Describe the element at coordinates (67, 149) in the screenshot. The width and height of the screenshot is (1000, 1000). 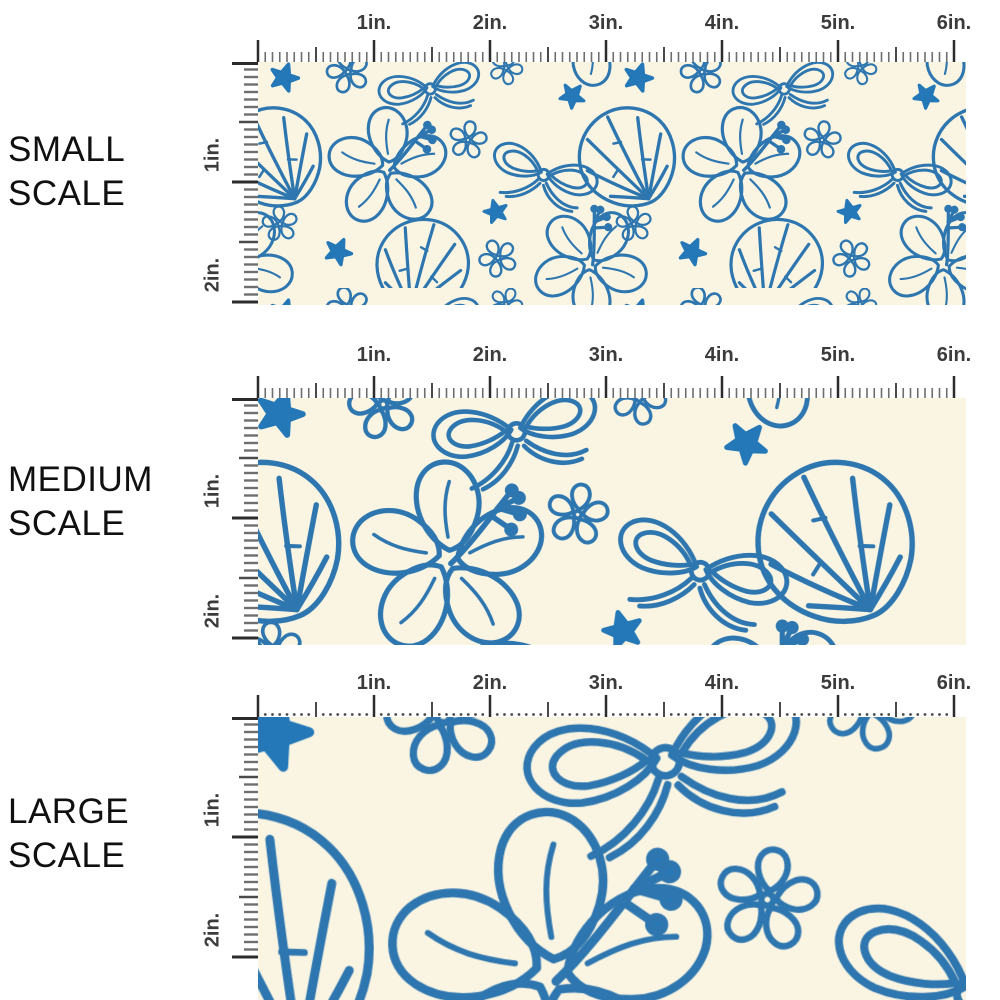
I see `scale-label-line: SMALL` at that location.